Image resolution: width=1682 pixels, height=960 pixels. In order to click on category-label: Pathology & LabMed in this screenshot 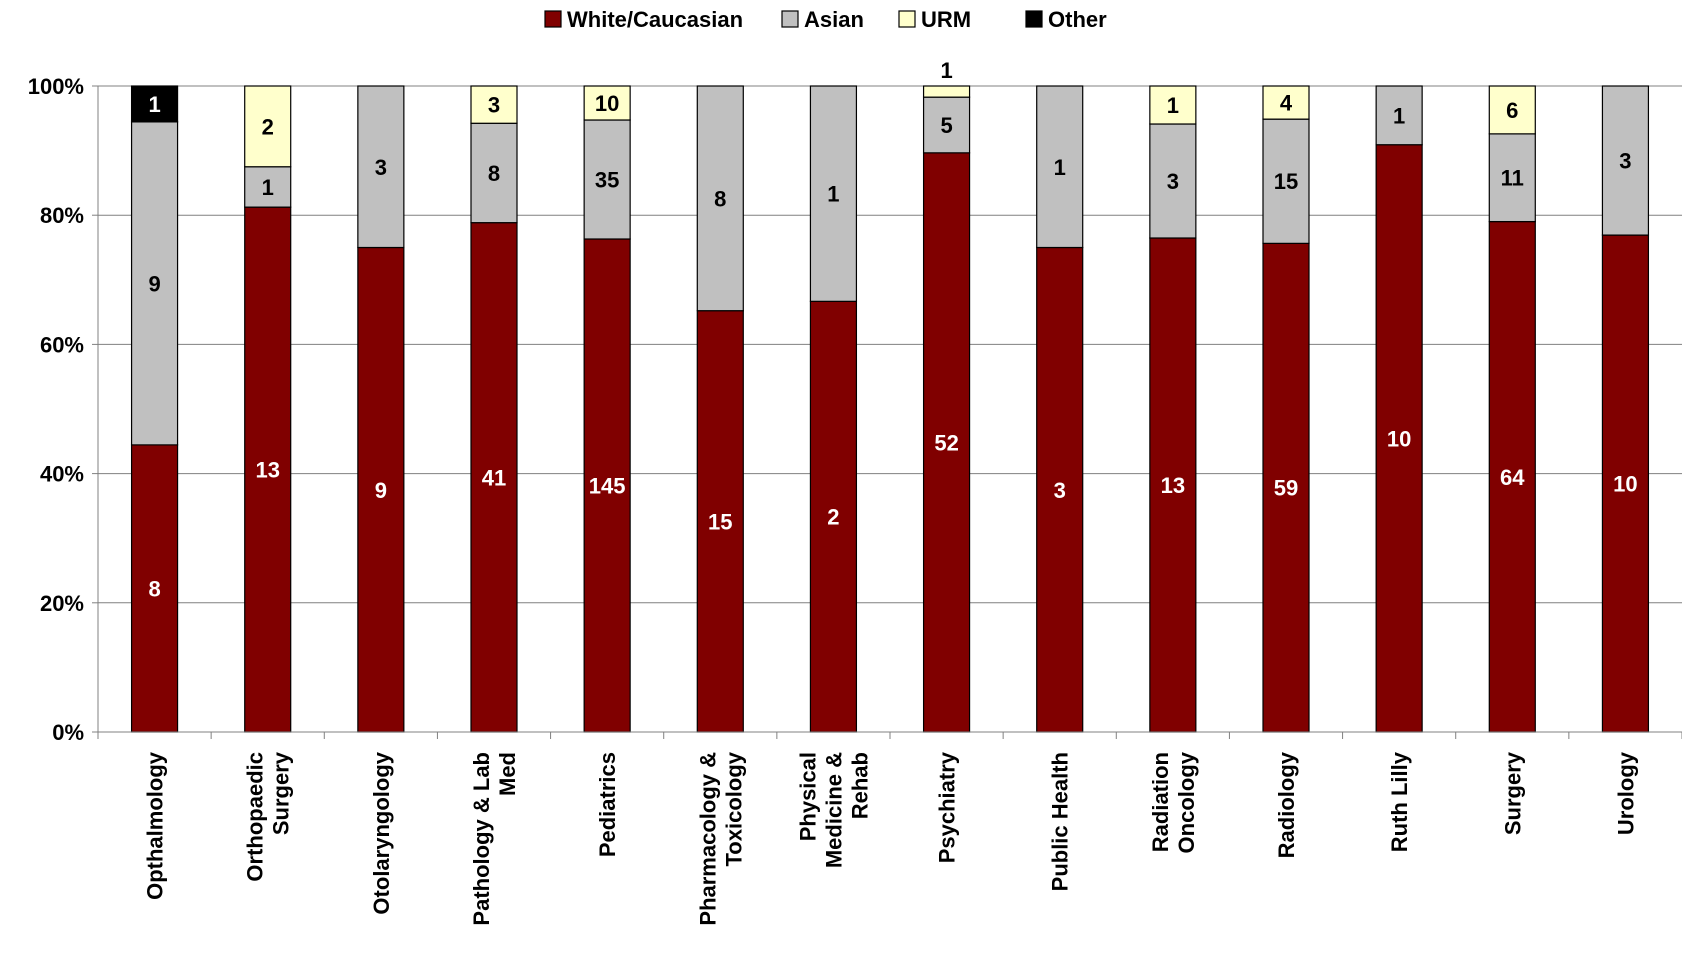, I will do `click(494, 839)`.